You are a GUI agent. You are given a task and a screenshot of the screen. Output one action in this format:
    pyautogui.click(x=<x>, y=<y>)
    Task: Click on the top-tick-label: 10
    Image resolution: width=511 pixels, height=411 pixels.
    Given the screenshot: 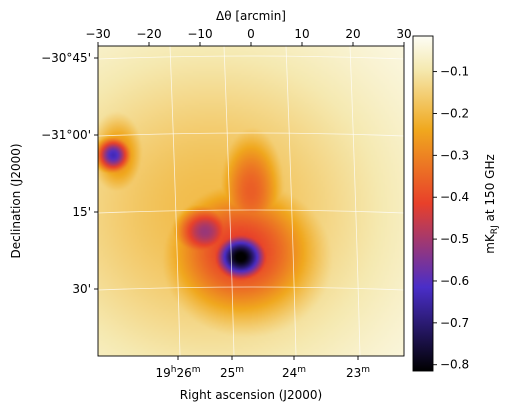 What is the action you would take?
    pyautogui.click(x=301, y=34)
    